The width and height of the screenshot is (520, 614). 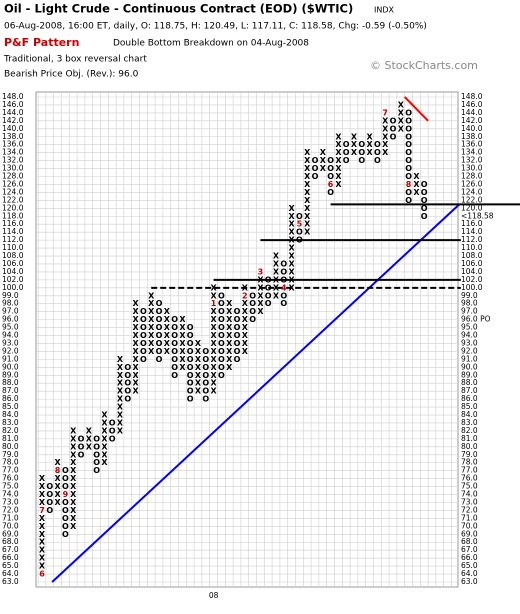 What do you see at coordinates (10, 462) in the screenshot?
I see `y-tick-label: 78.0` at bounding box center [10, 462].